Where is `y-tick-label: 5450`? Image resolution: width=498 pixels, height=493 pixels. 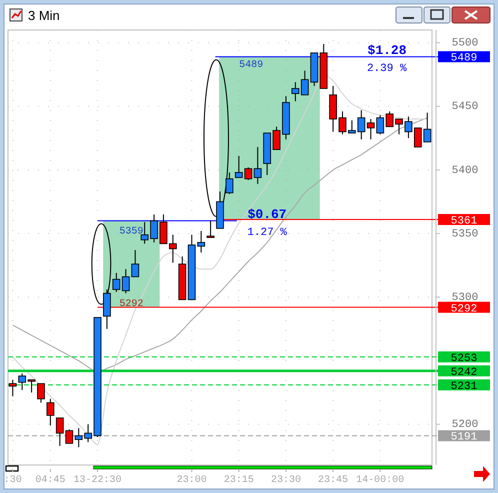
y-tick-label: 5450 is located at coordinates (465, 107).